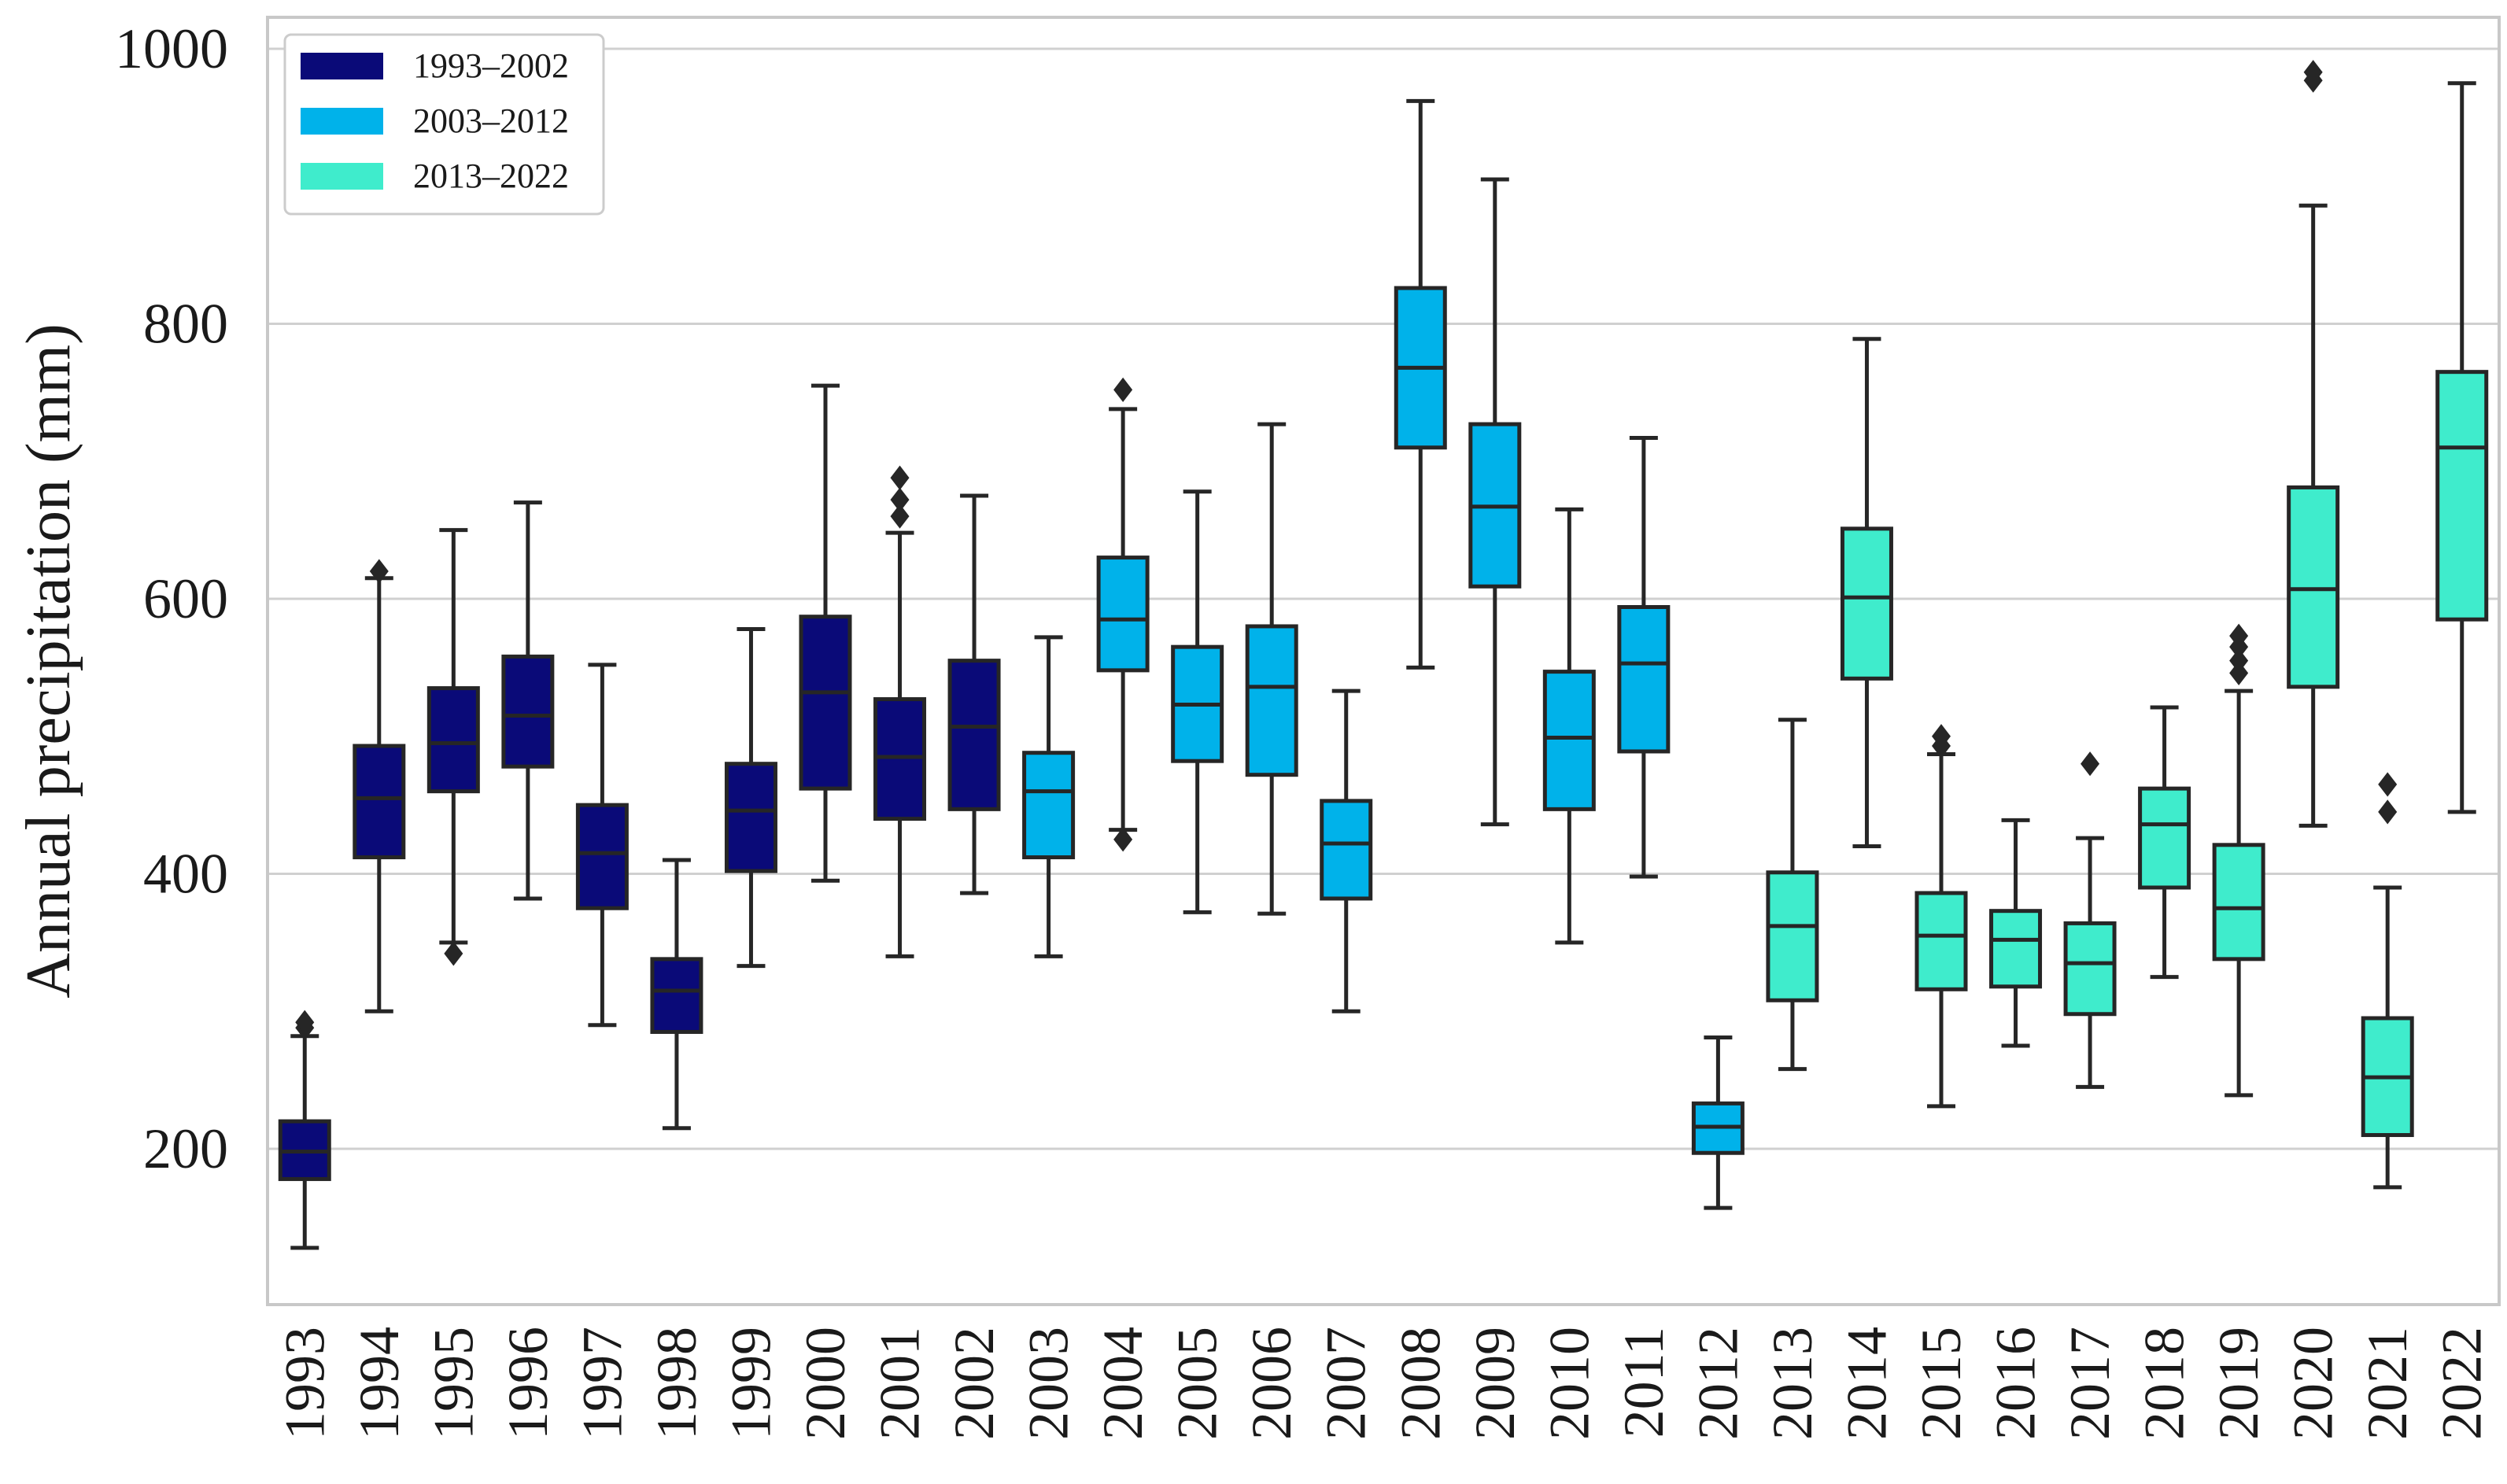 The image size is (2507, 1484). I want to click on x-tick-label-2015: 2015, so click(1941, 1383).